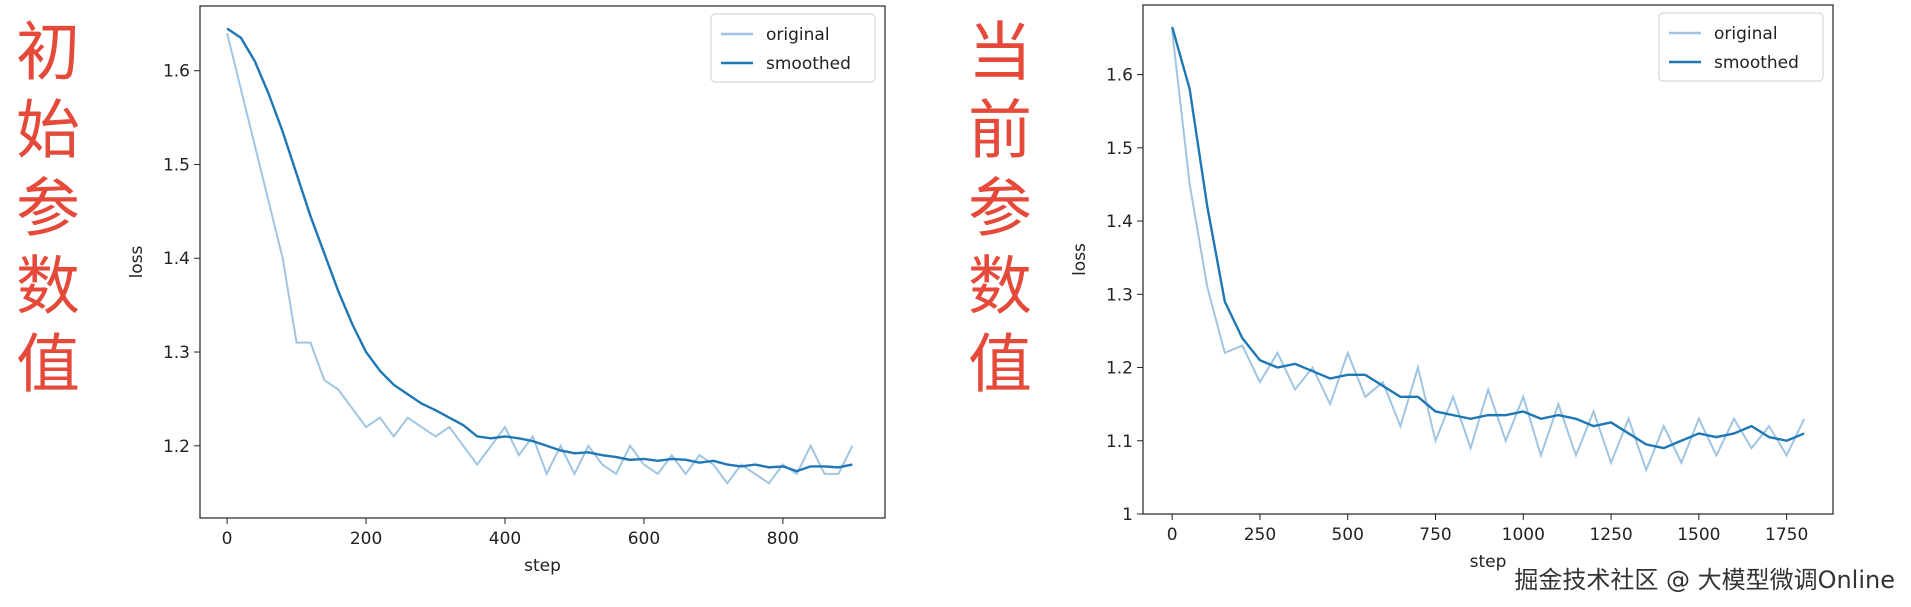 Image resolution: width=1911 pixels, height=607 pixels. I want to click on y-tick-label: 1.1, so click(1119, 442).